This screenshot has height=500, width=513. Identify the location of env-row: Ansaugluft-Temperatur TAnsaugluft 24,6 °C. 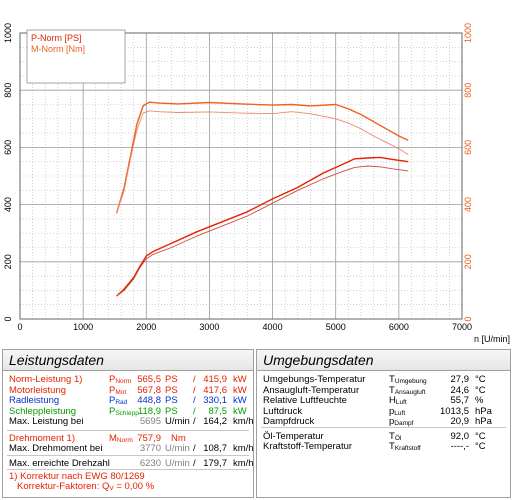
(385, 390).